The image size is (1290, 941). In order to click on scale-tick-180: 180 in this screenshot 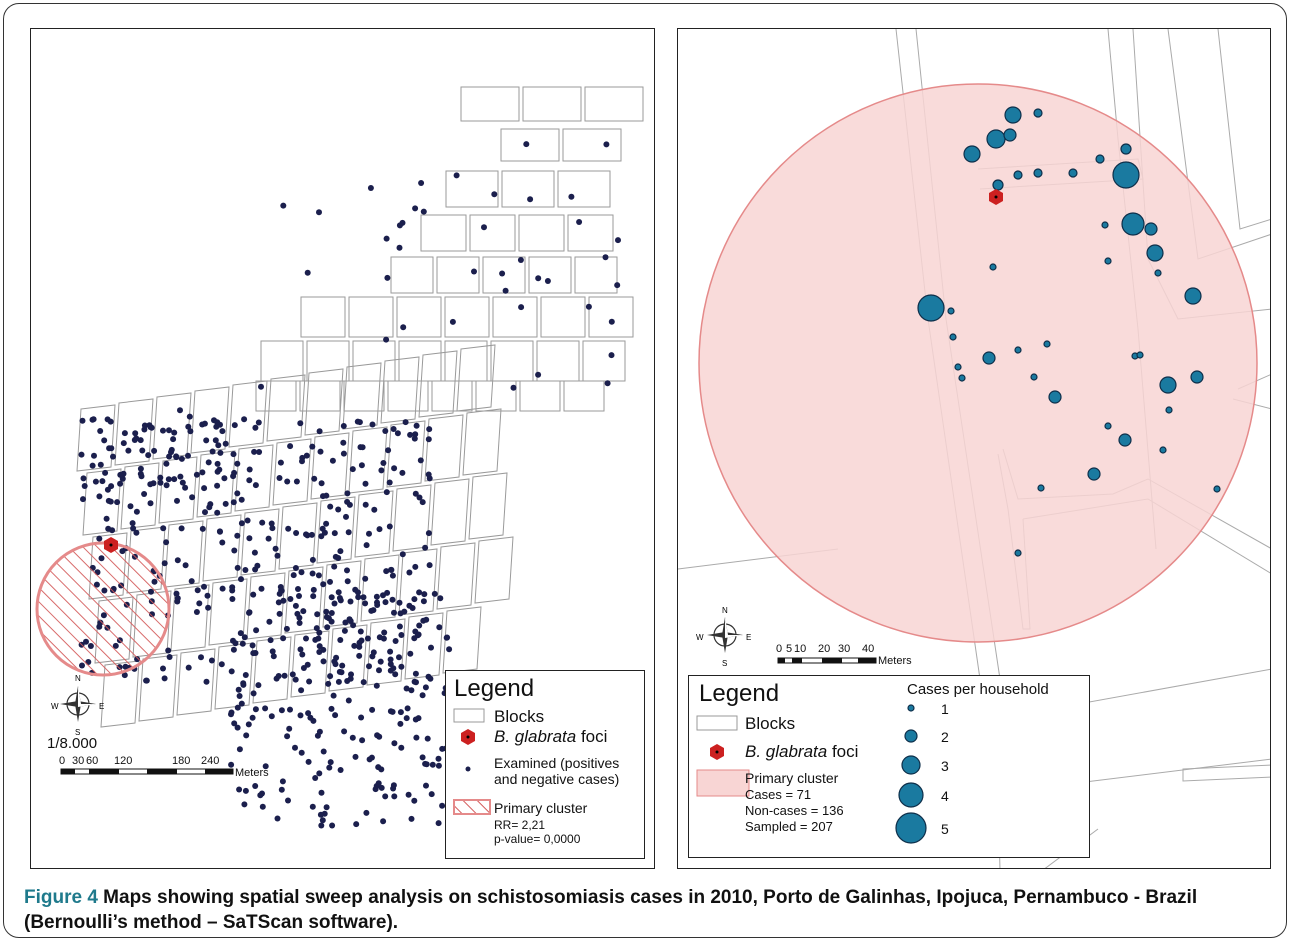, I will do `click(181, 761)`.